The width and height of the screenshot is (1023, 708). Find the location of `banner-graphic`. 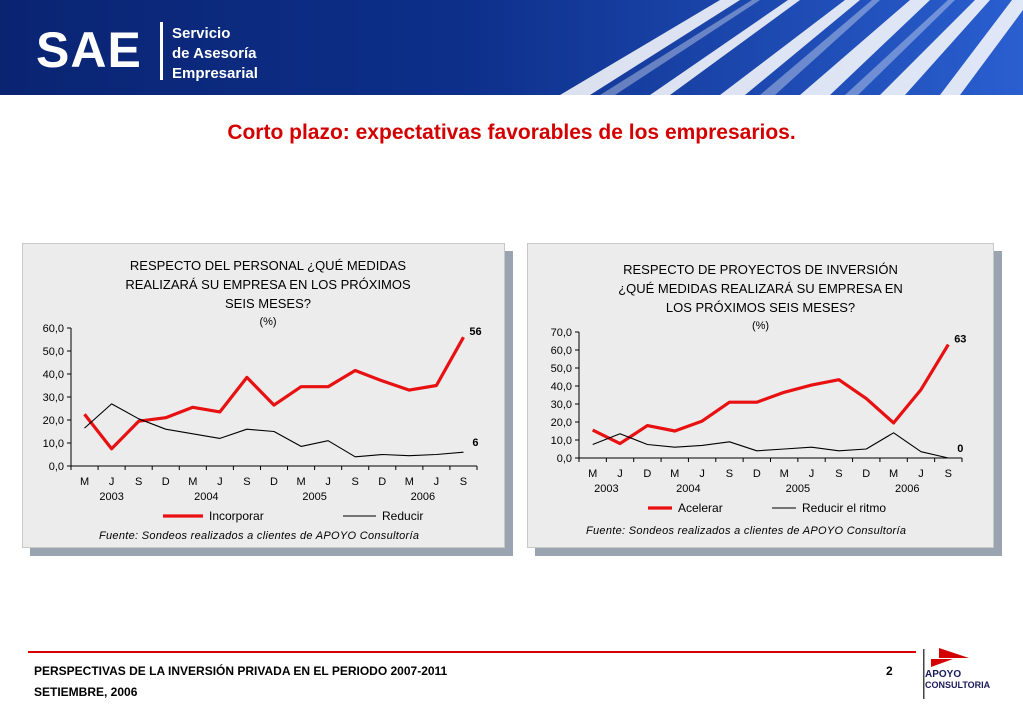

banner-graphic is located at coordinates (511, 47).